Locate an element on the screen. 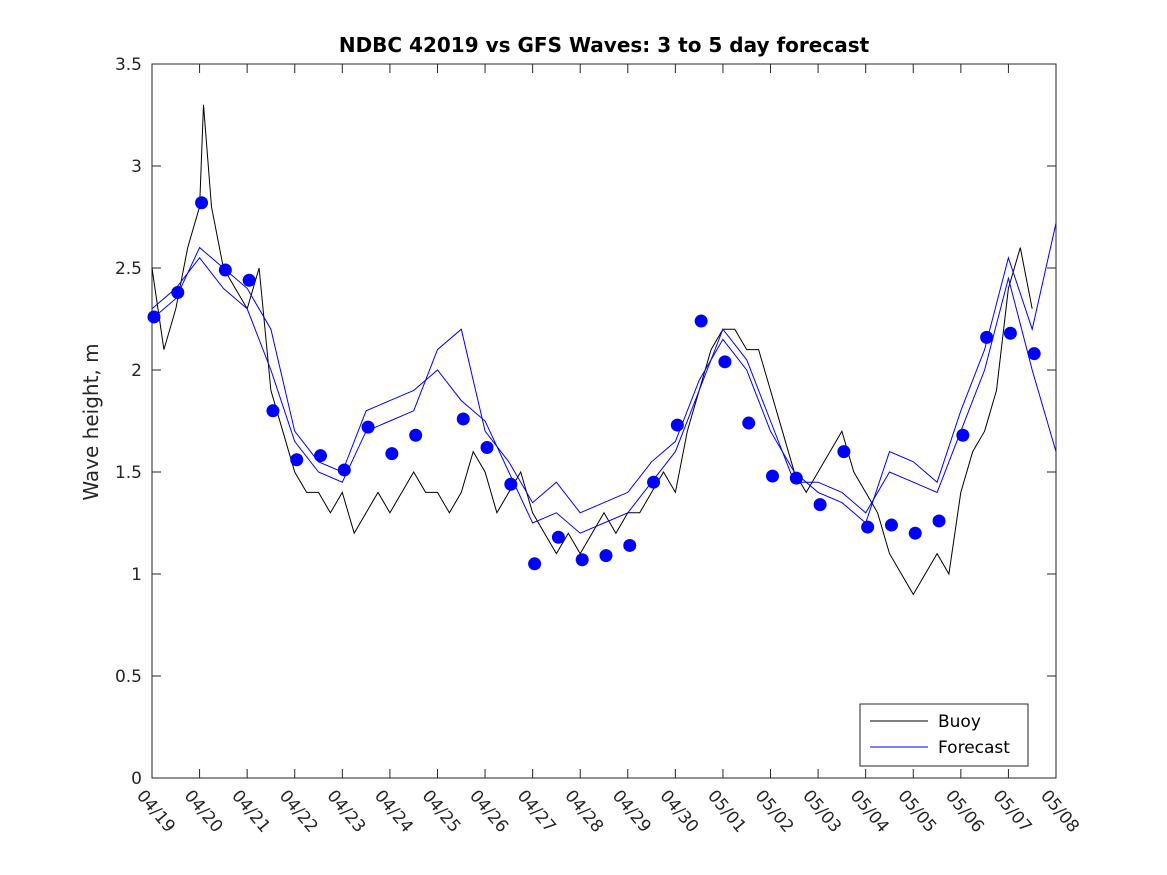 The image size is (1167, 875). y-tick-label: 0.5 is located at coordinates (128, 677).